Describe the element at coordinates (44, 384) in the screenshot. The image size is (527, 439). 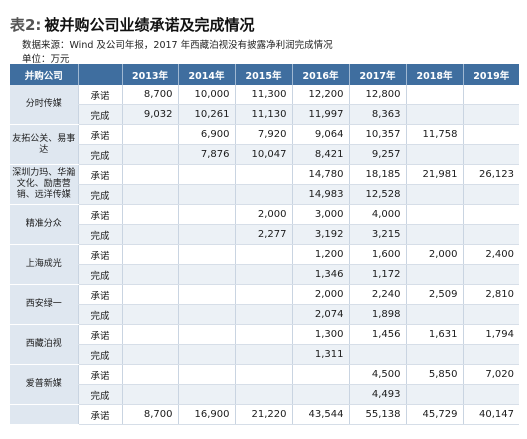
I see `company-name-cell: 爱普新媒` at that location.